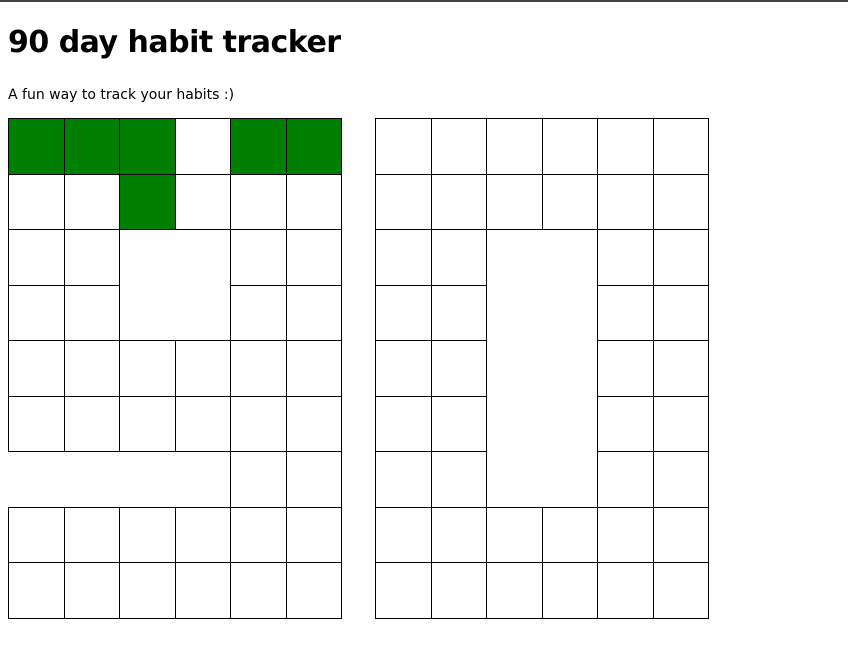  Describe the element at coordinates (121, 95) in the screenshot. I see `page-subtitle: A fun way to track your habits :)` at that location.